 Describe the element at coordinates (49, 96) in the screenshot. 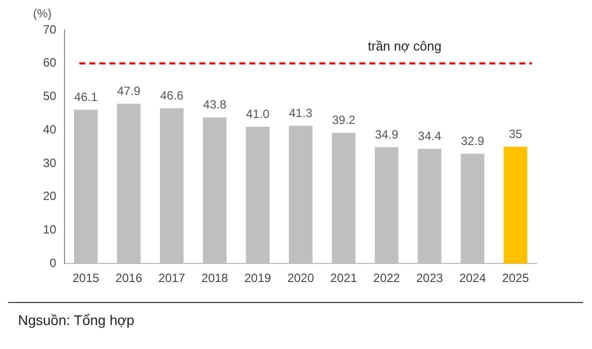

I see `y-tick-label: 50` at that location.